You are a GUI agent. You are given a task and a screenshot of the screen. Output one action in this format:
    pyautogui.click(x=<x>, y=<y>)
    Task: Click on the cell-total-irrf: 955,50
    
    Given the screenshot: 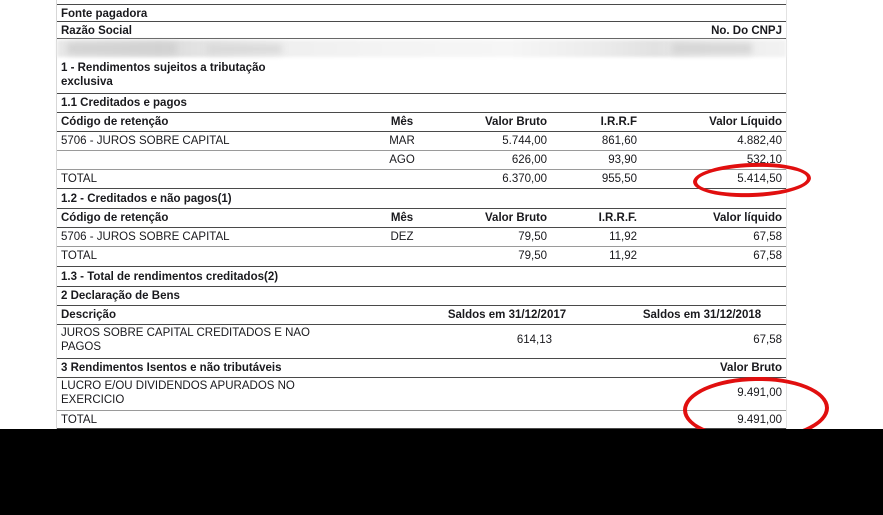 What is the action you would take?
    pyautogui.click(x=619, y=179)
    